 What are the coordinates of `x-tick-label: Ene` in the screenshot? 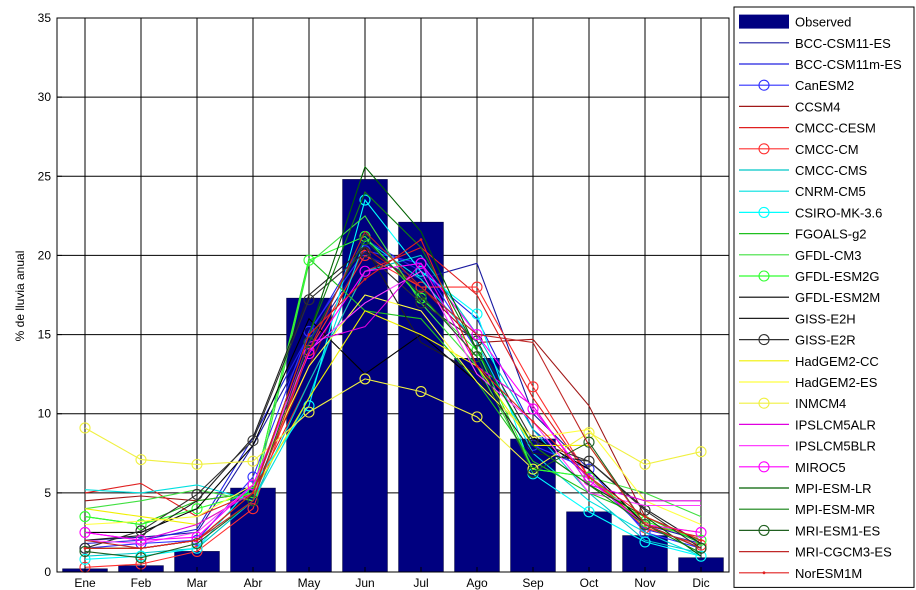 It's located at (85, 583).